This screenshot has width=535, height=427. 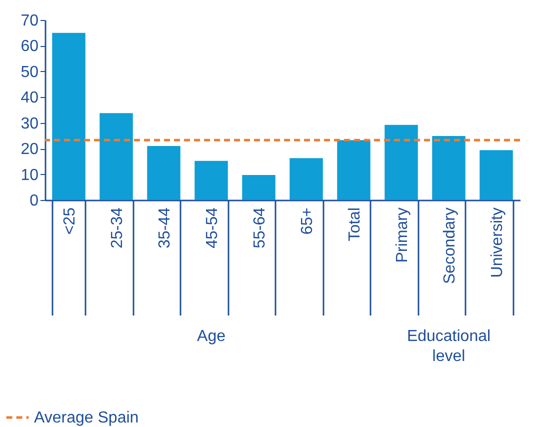 What do you see at coordinates (497, 243) in the screenshot?
I see `x-tick-label: University` at bounding box center [497, 243].